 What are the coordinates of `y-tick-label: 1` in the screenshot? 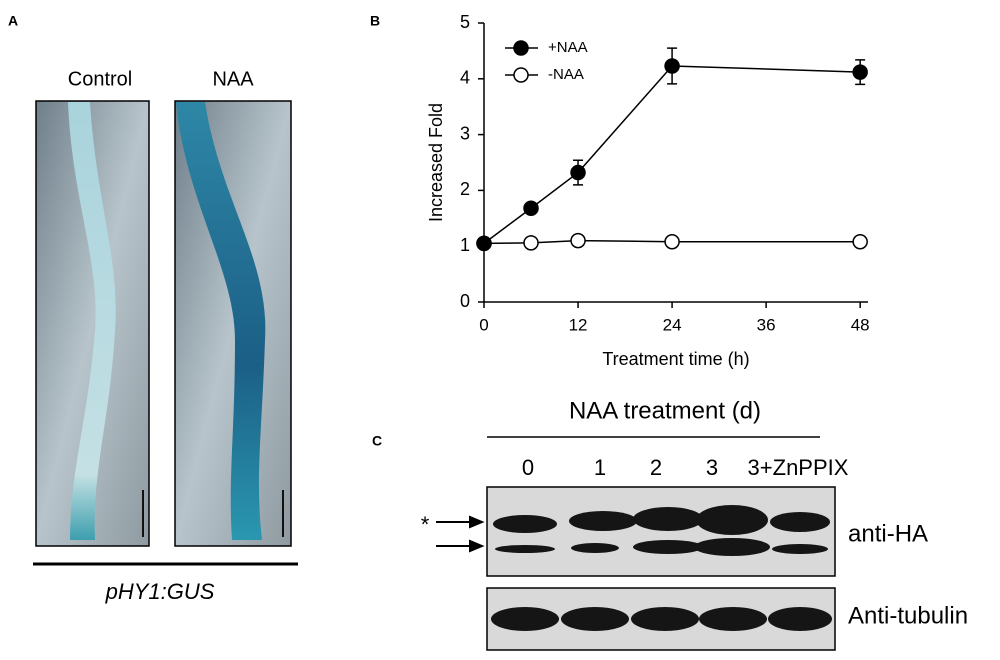 It's located at (465, 245).